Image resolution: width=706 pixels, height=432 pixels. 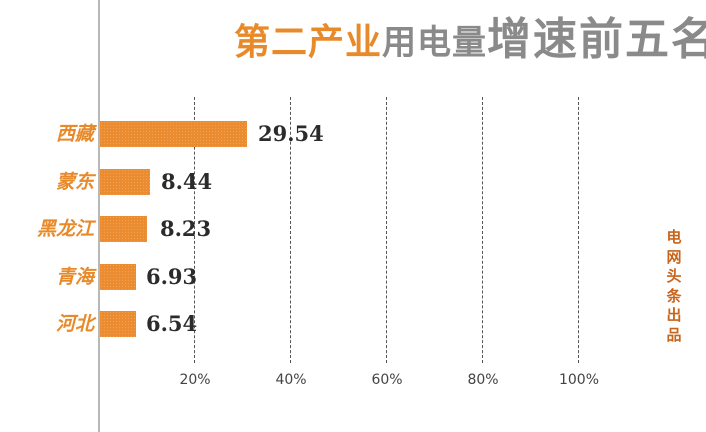 What do you see at coordinates (118, 277) in the screenshot?
I see `bar-qinghai` at bounding box center [118, 277].